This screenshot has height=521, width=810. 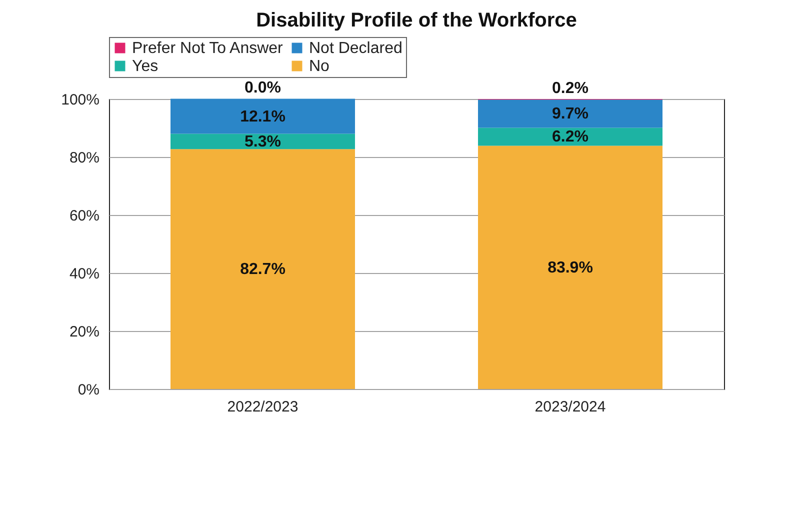 What do you see at coordinates (416, 21) in the screenshot?
I see `chart-title: Disability Profile of the Workforce` at bounding box center [416, 21].